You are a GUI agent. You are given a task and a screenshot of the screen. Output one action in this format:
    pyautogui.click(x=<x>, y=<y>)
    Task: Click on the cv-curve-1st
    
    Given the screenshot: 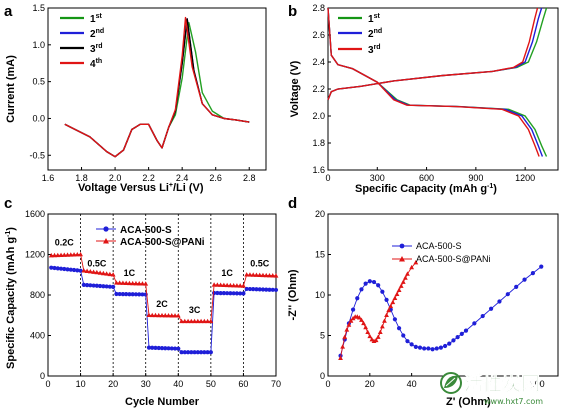 What is the action you would take?
    pyautogui.click(x=157, y=90)
    